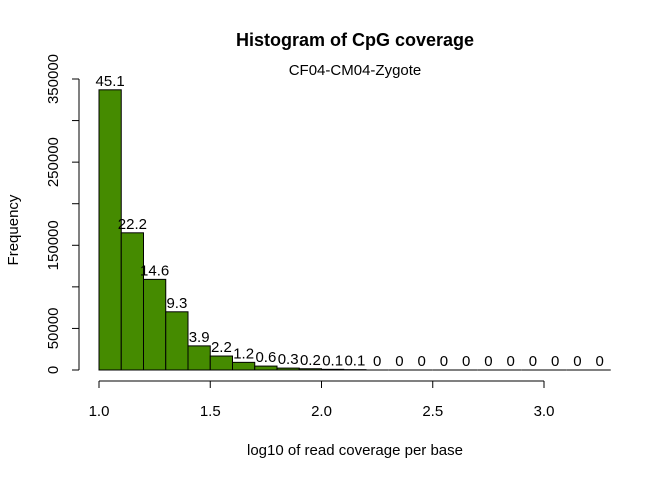  Describe the element at coordinates (99, 411) in the screenshot. I see `x-tick-label: 1.0` at that location.